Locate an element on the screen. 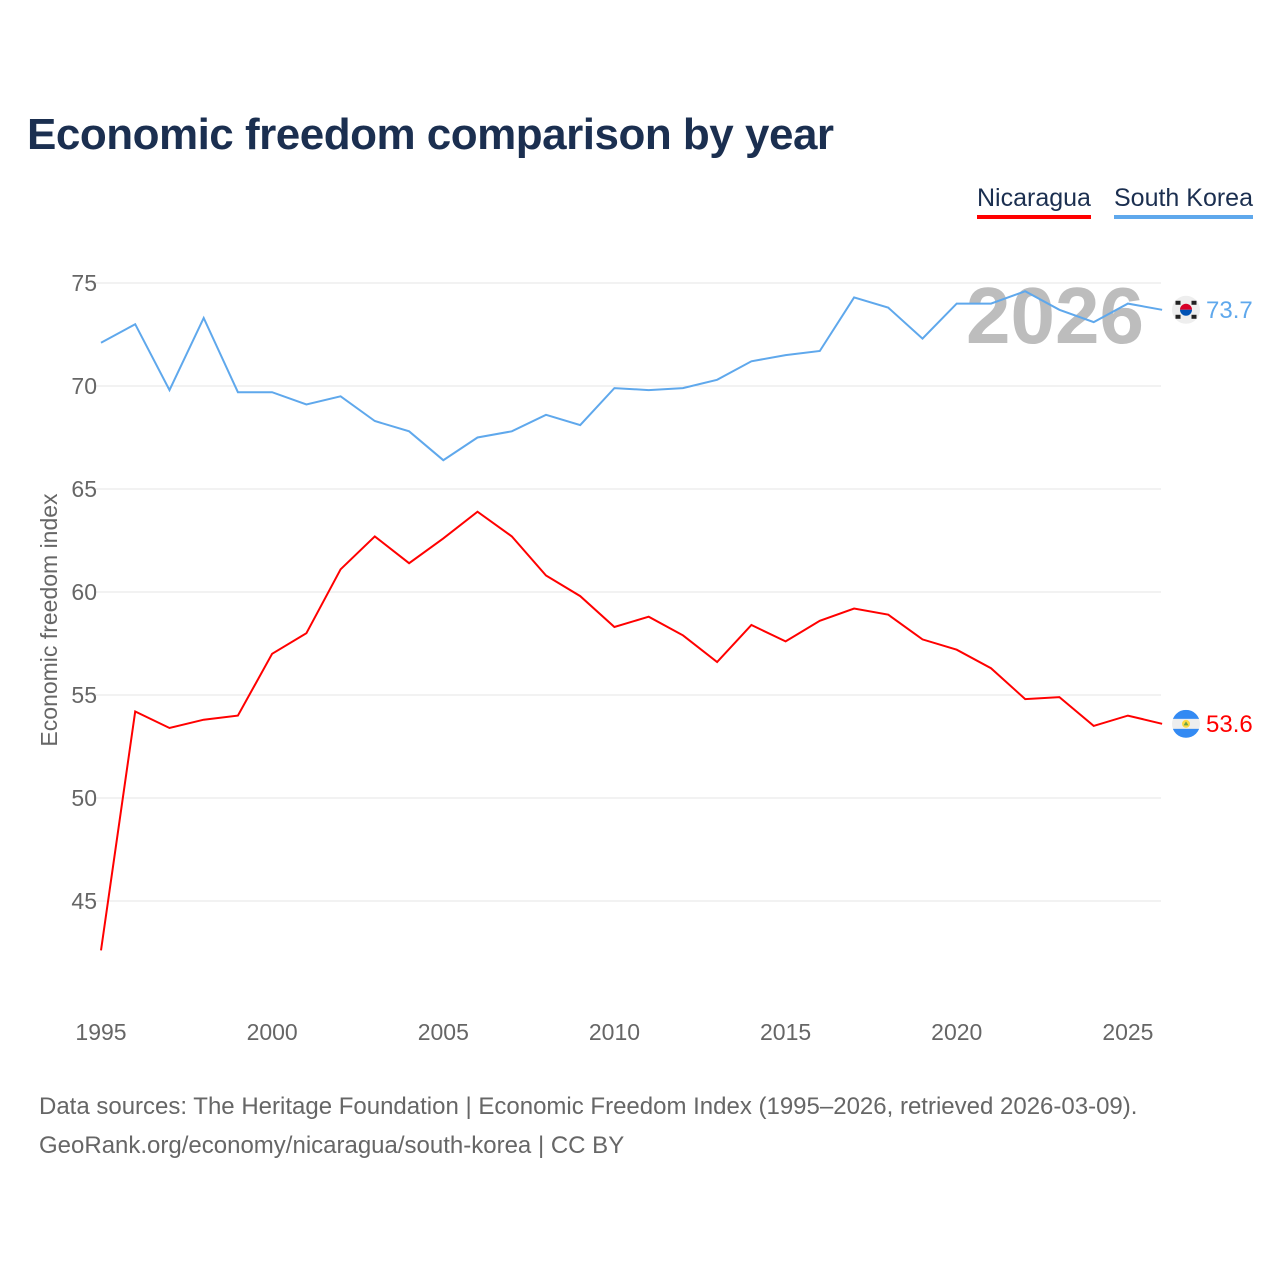  y-tick-label: 50 is located at coordinates (84, 798).